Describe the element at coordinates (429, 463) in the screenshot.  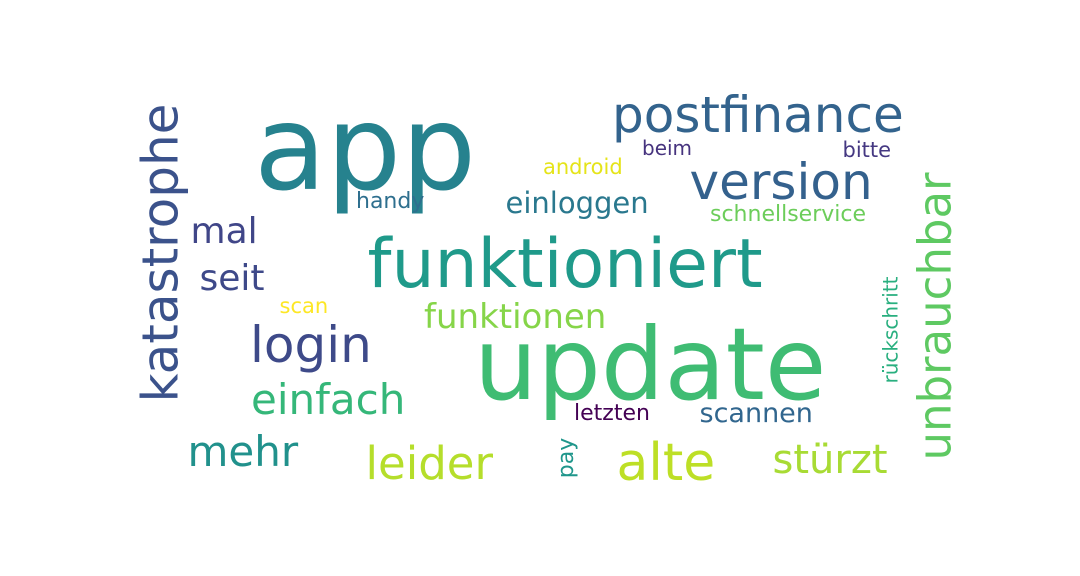
I see `word-leider: leider` at that location.